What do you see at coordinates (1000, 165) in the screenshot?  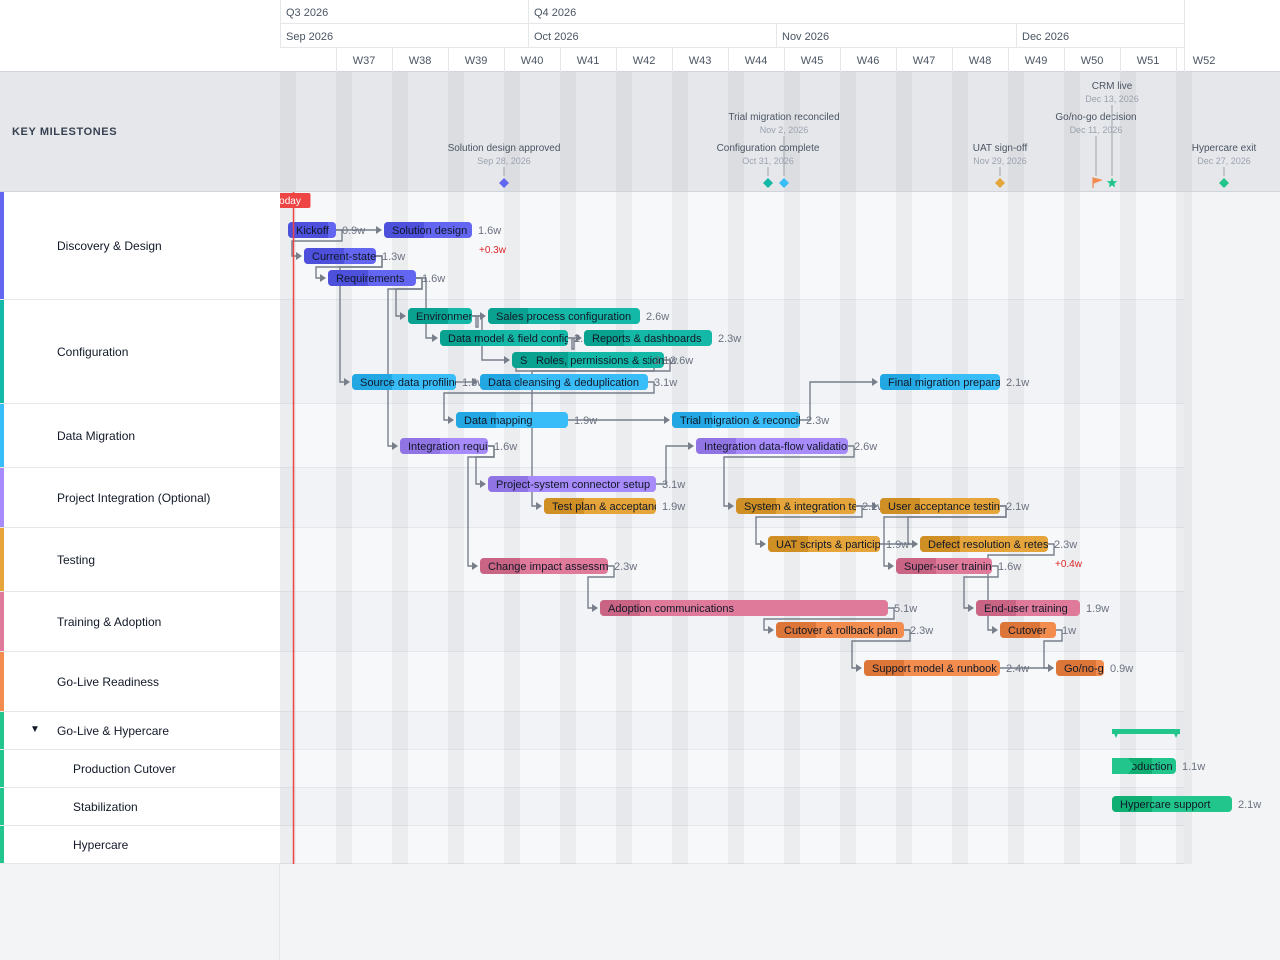 I see `milestone-marker: UAT sign-off Nov 29, 2026` at bounding box center [1000, 165].